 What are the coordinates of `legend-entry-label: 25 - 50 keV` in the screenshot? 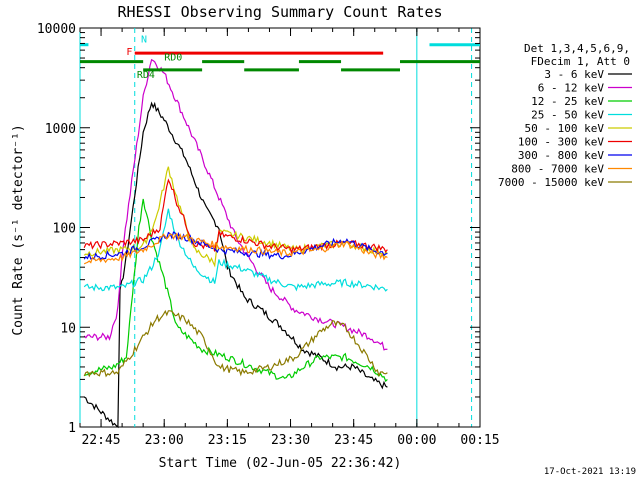 It's located at (567, 115).